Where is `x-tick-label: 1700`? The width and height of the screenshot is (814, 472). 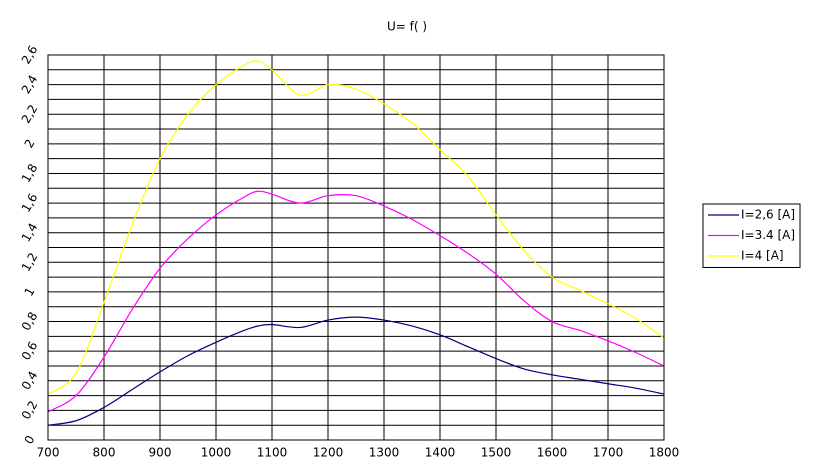
x-tick-label: 1700 is located at coordinates (608, 453).